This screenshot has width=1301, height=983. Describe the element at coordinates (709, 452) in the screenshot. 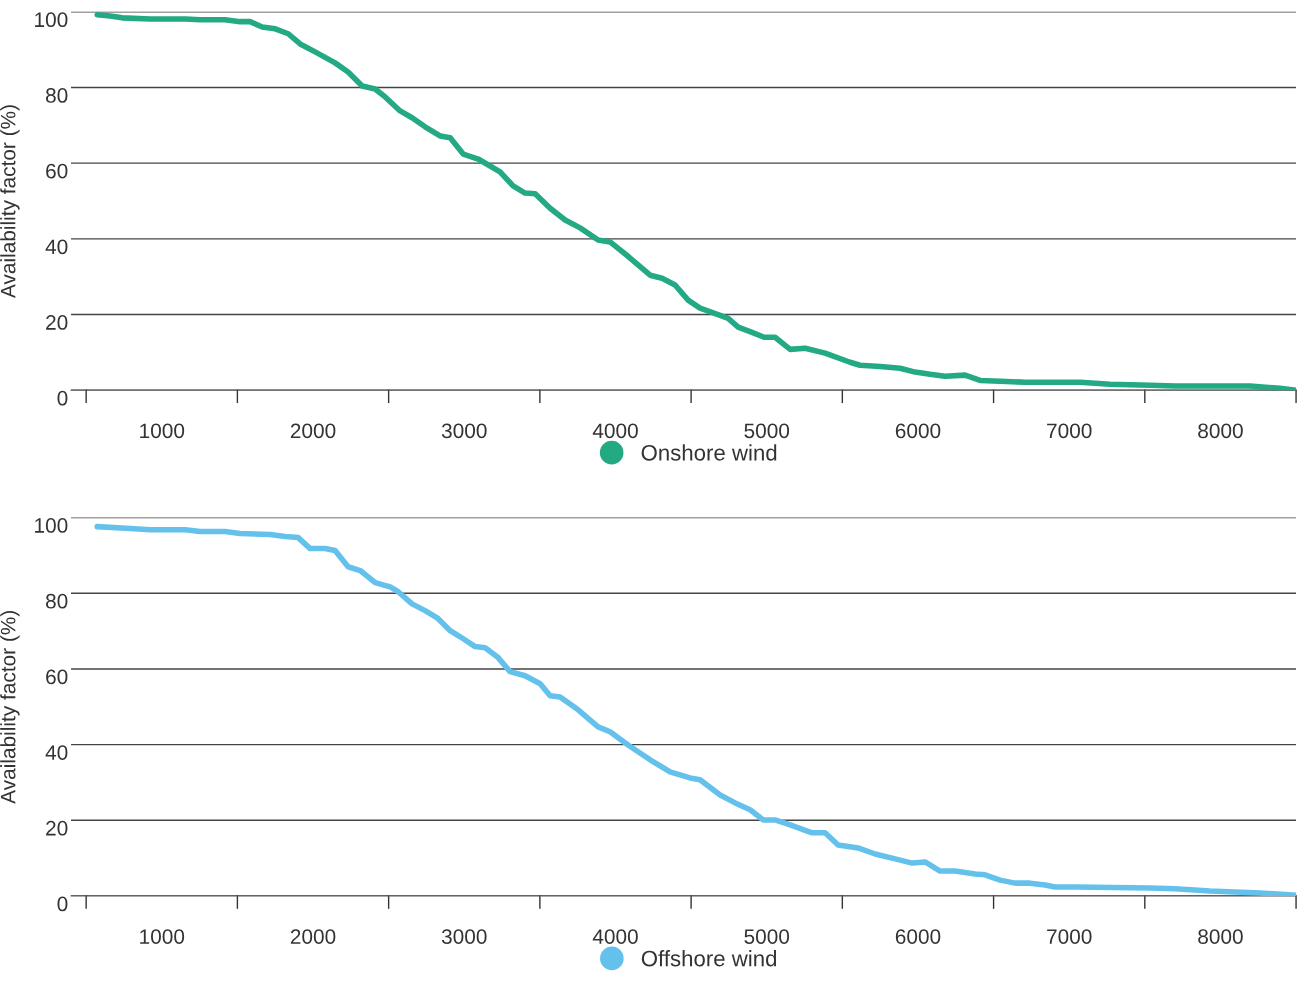

I see `legend-label: Onshore wind` at that location.